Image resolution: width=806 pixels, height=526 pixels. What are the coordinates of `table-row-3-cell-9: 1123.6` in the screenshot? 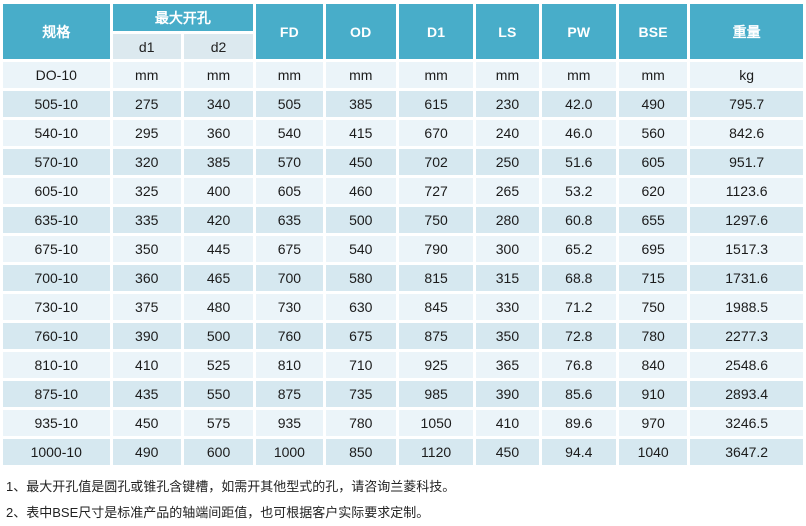 It's located at (746, 191).